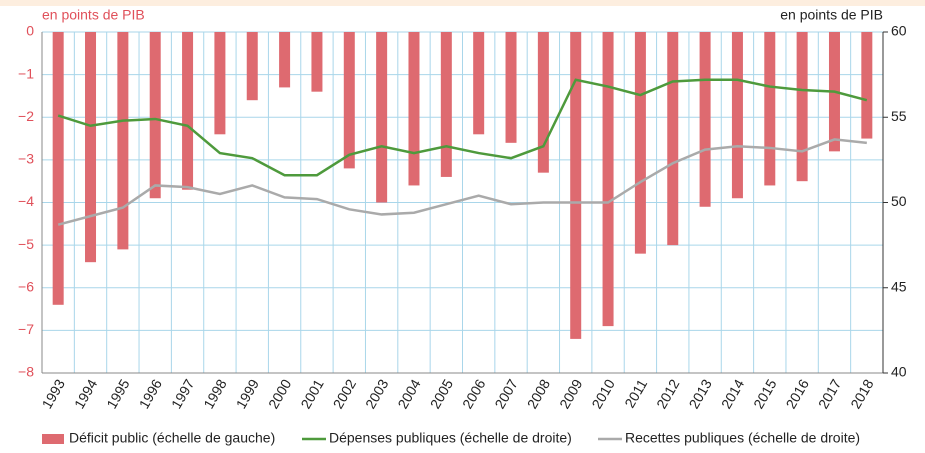 Image resolution: width=925 pixels, height=453 pixels. I want to click on y-unit: en points de PIB, so click(93, 15).